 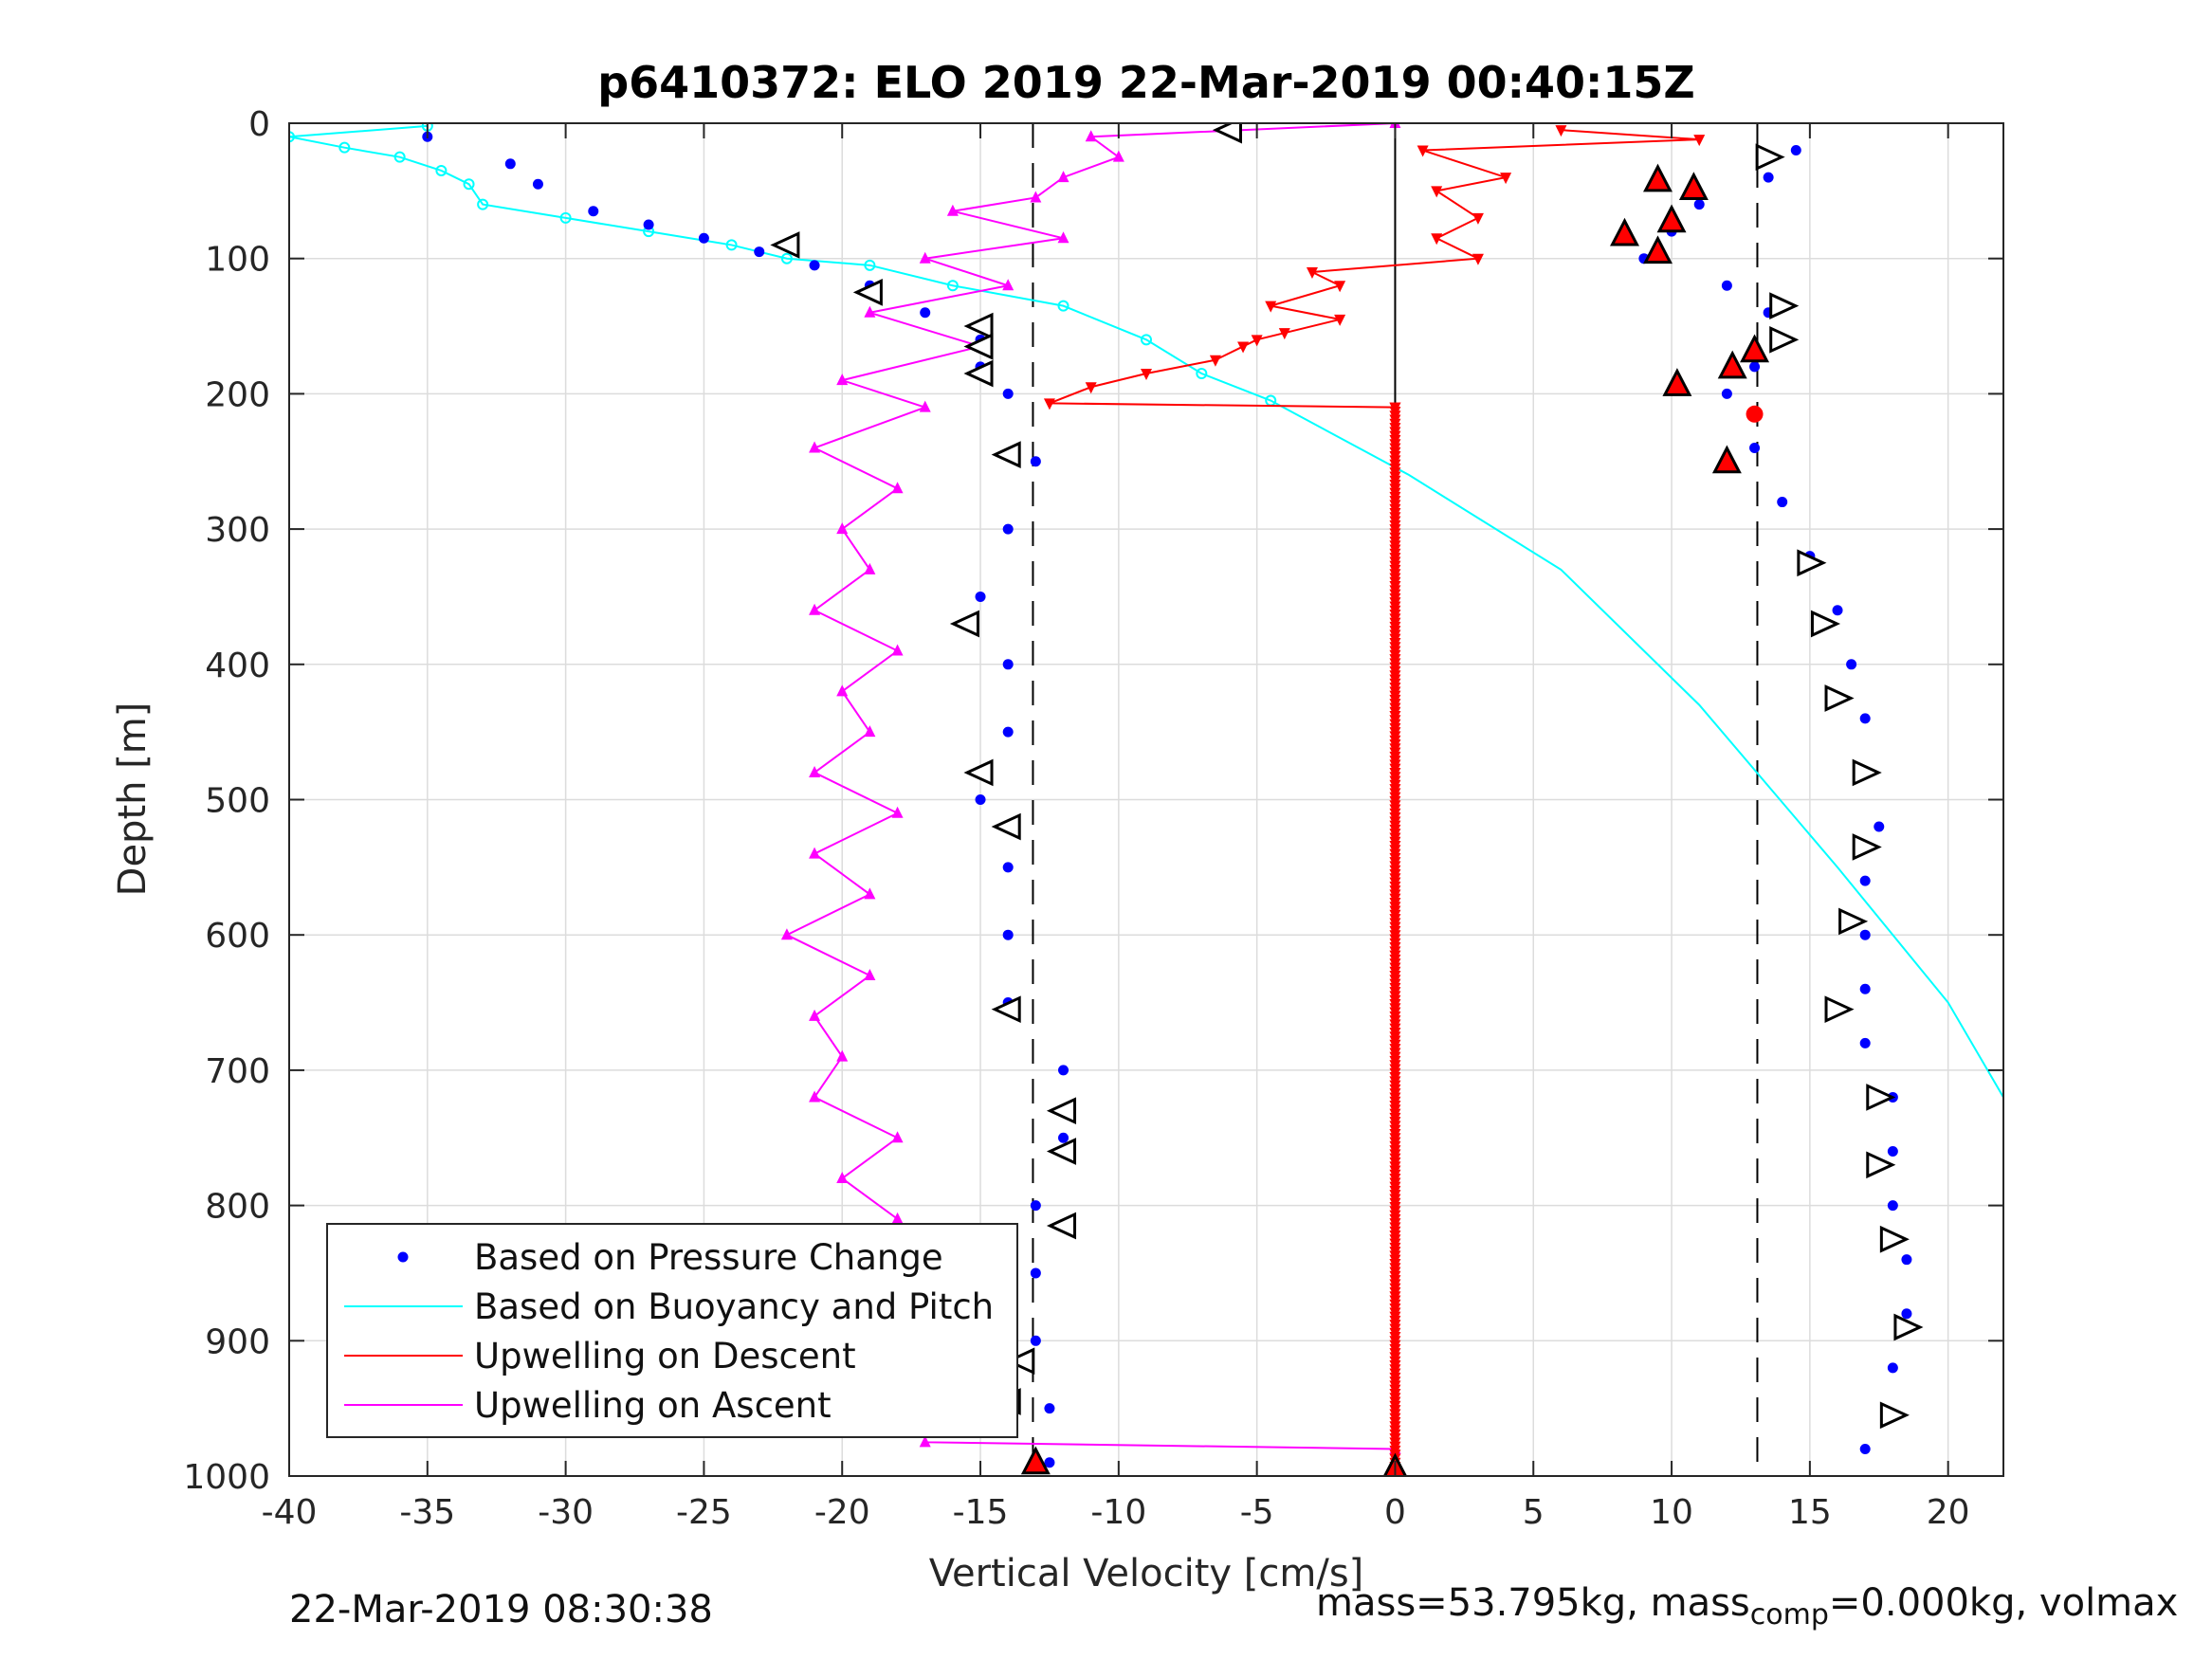 What do you see at coordinates (237, 530) in the screenshot?
I see `y-tick-label: 300` at bounding box center [237, 530].